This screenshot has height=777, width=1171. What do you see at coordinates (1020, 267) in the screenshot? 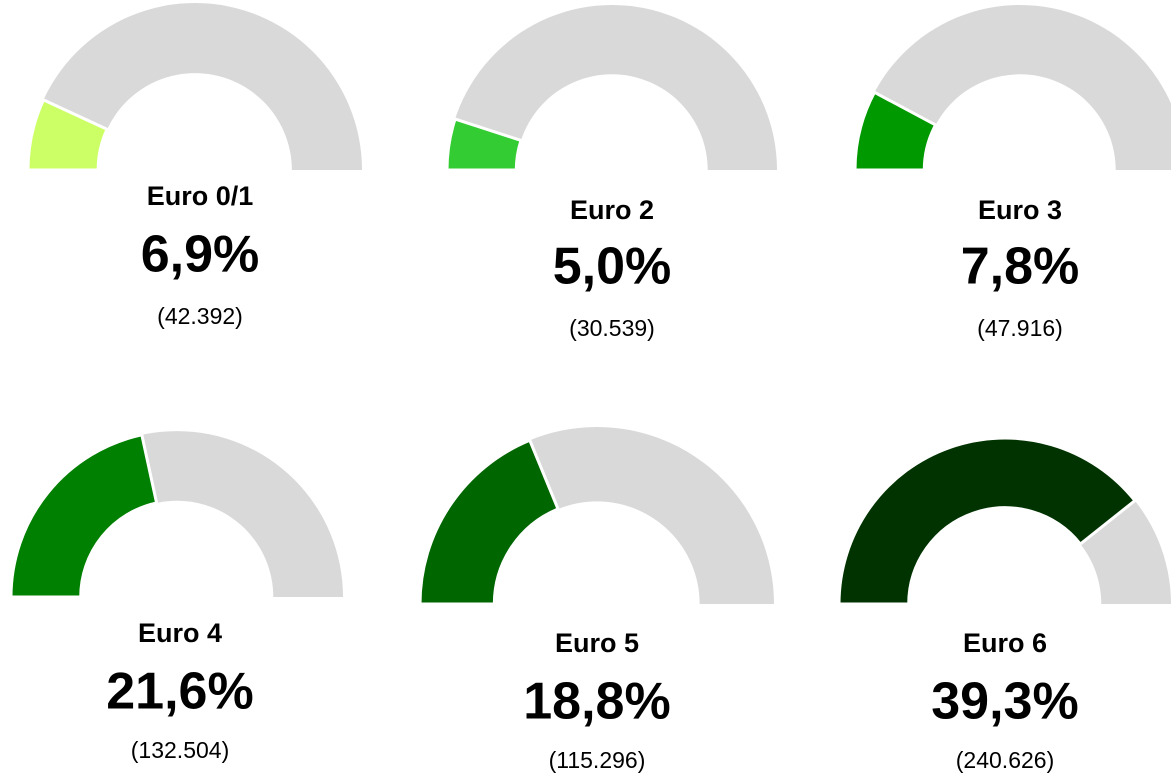
I see `gauge-value-label: 7,8%` at bounding box center [1020, 267].